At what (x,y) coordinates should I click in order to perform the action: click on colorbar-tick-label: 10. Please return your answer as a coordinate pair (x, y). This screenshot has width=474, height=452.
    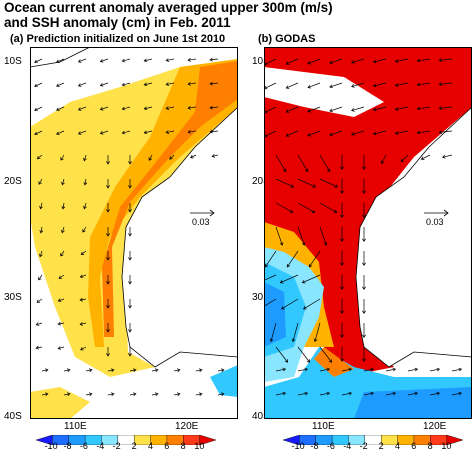
    Looking at the image, I should click on (446, 446).